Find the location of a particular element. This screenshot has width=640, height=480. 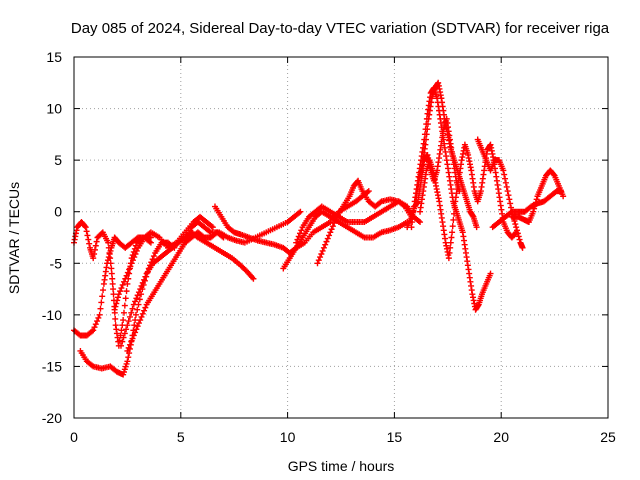

y-tick-label: -5 is located at coordinates (56, 263).